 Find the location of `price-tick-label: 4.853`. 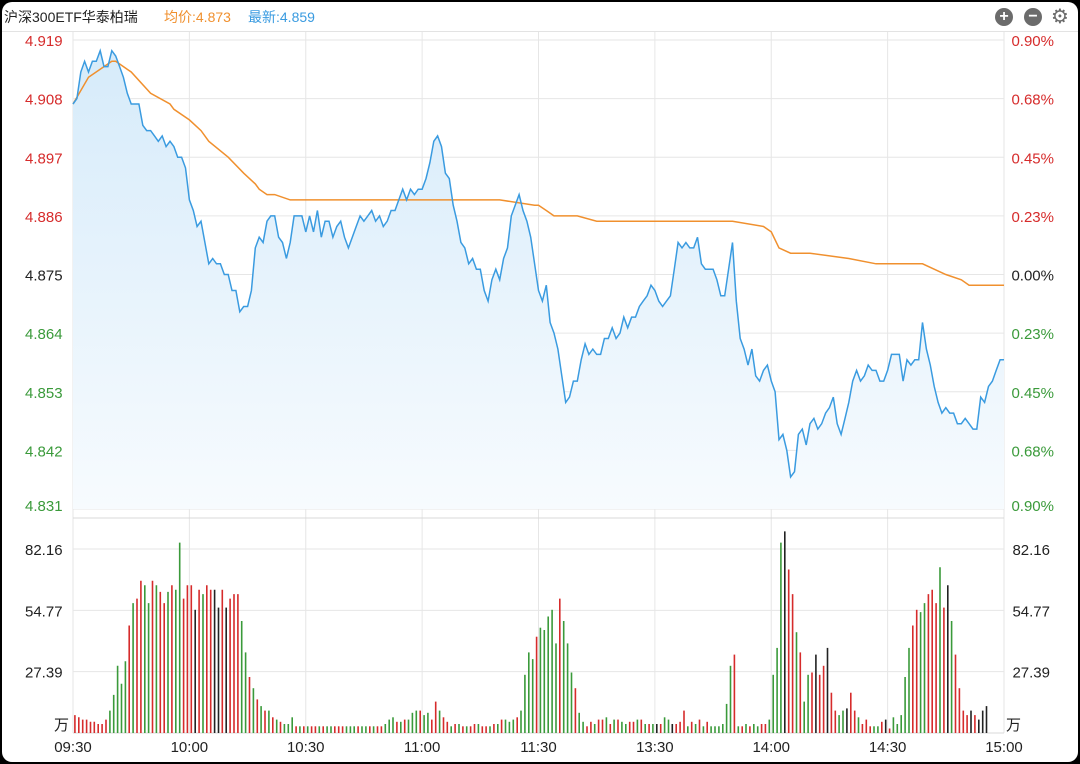

price-tick-label: 4.853 is located at coordinates (44, 393).